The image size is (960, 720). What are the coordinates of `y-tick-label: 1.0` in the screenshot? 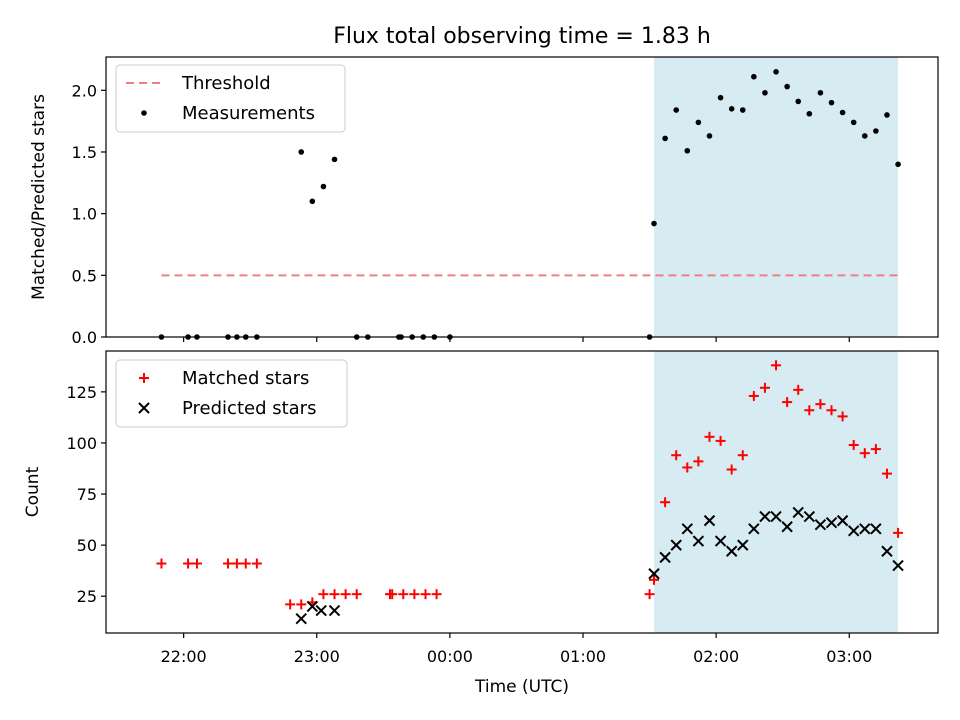 It's located at (84, 214).